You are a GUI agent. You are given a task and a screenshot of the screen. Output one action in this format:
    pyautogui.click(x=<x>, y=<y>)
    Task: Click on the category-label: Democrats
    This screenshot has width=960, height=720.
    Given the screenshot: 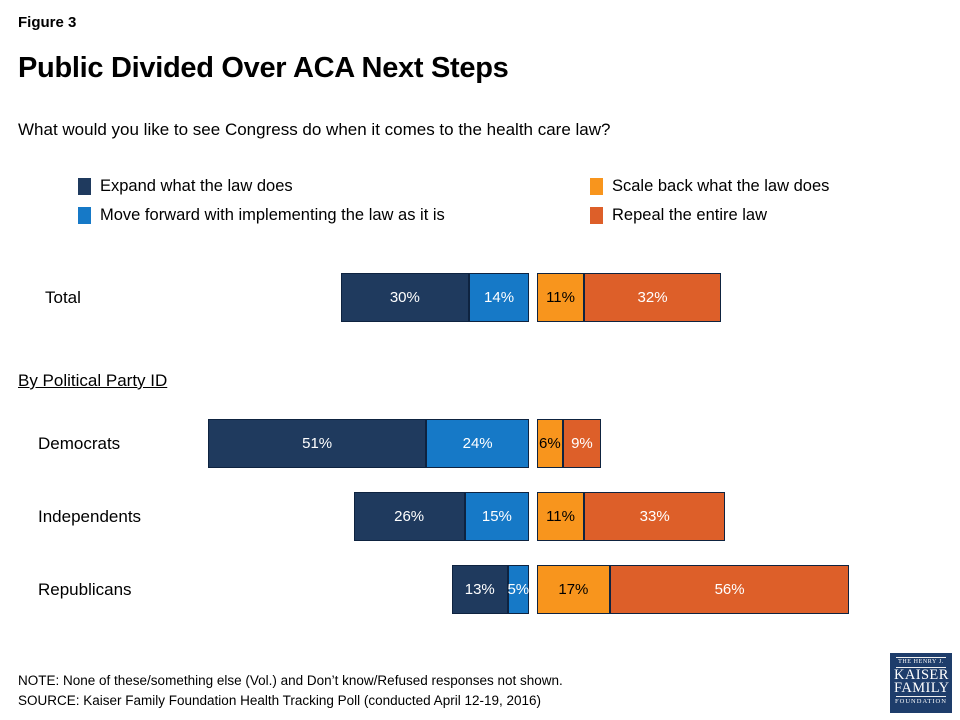 What is the action you would take?
    pyautogui.click(x=79, y=443)
    